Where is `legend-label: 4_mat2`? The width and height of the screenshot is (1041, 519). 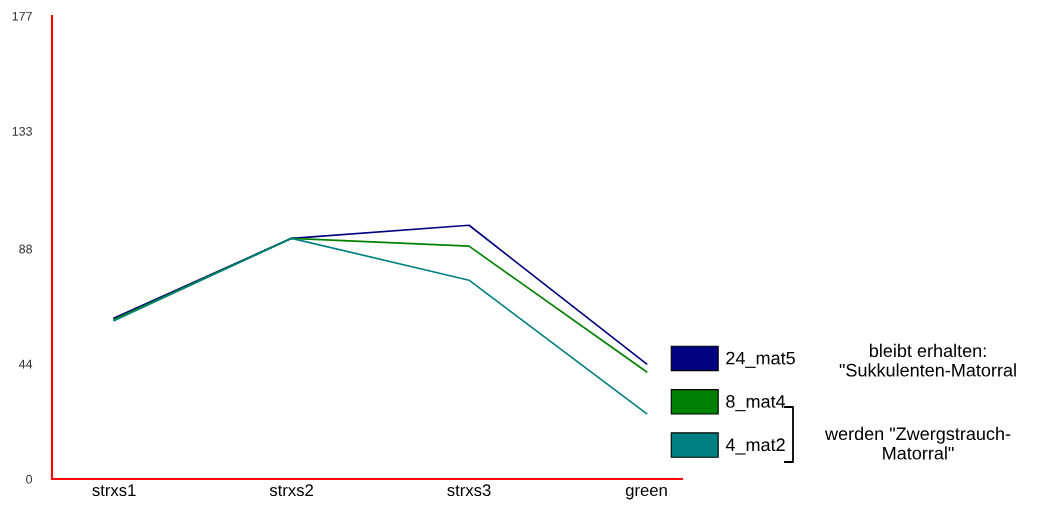
legend-label: 4_mat2 is located at coordinates (755, 446).